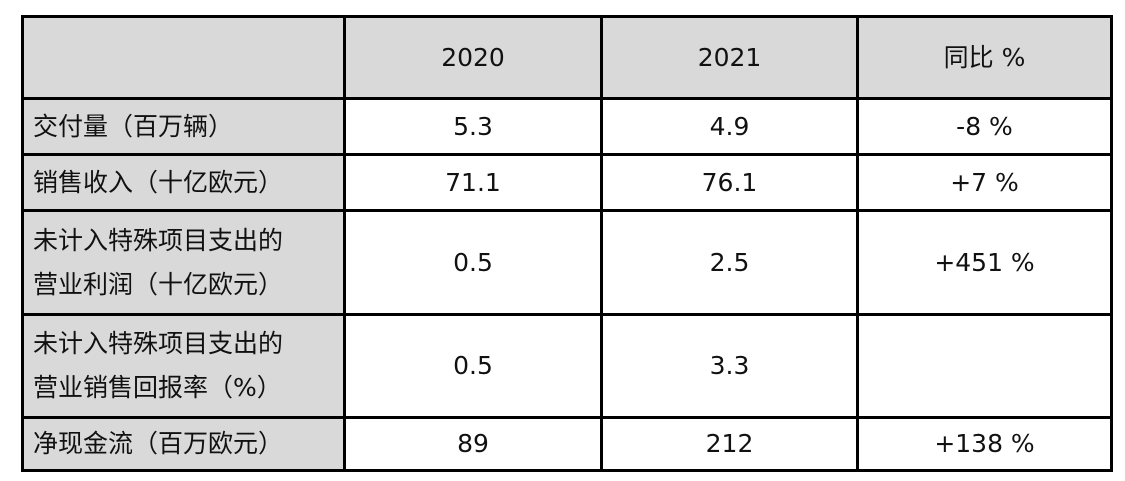  Describe the element at coordinates (183, 182) in the screenshot. I see `row-label: 销售收入（十亿欧元）` at that location.